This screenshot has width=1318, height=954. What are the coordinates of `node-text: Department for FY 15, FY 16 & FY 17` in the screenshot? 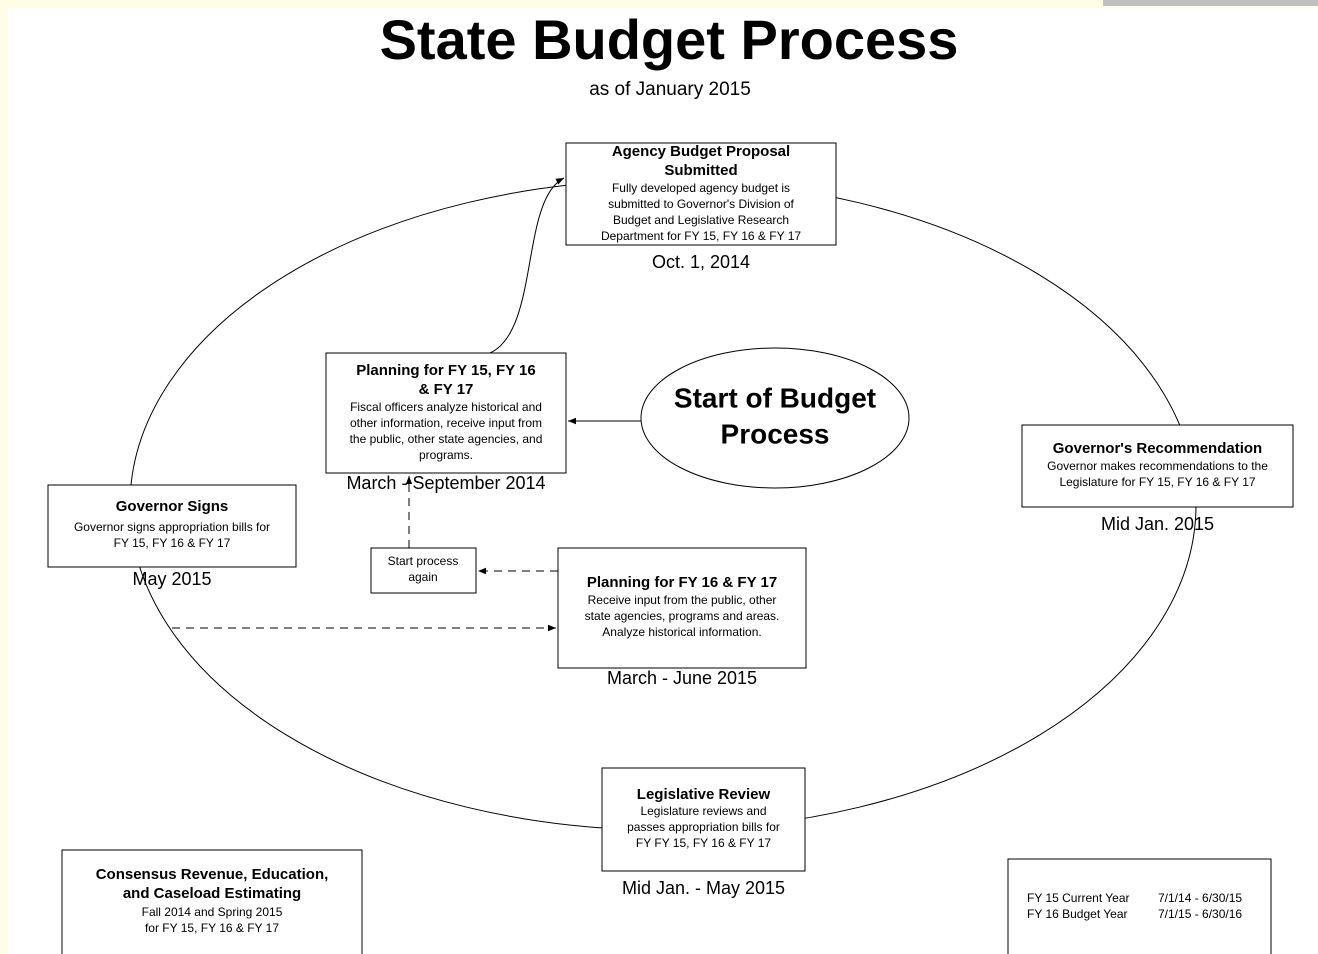 It's located at (701, 236).